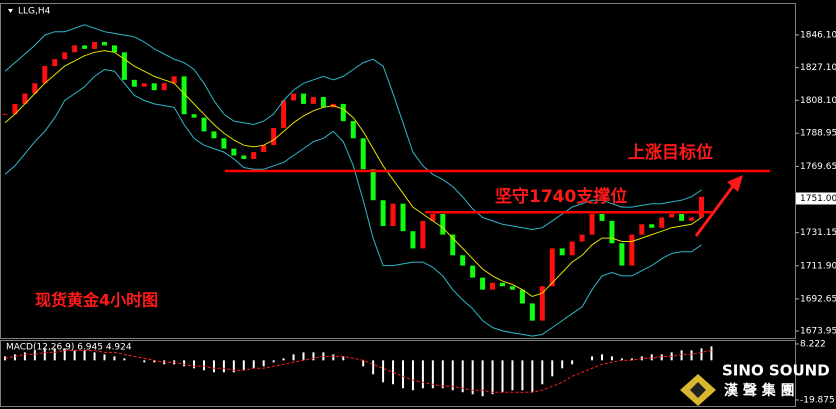 The width and height of the screenshot is (836, 409). What do you see at coordinates (561, 196) in the screenshot?
I see `support-annotation: 坚守1740支撑位` at bounding box center [561, 196].